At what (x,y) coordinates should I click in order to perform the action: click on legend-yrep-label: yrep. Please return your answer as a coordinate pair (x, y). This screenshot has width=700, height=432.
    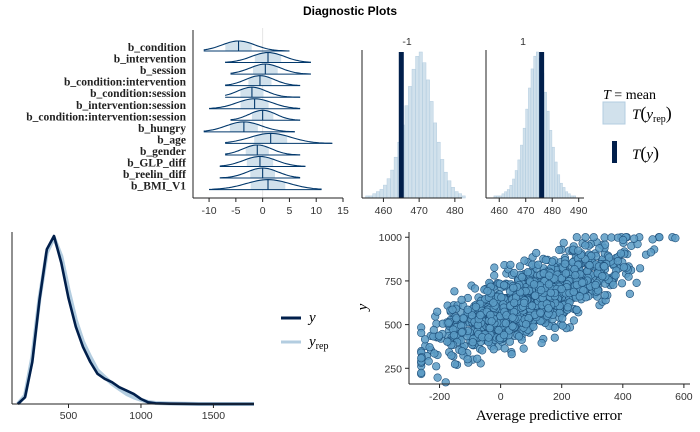
    Looking at the image, I should click on (317, 343).